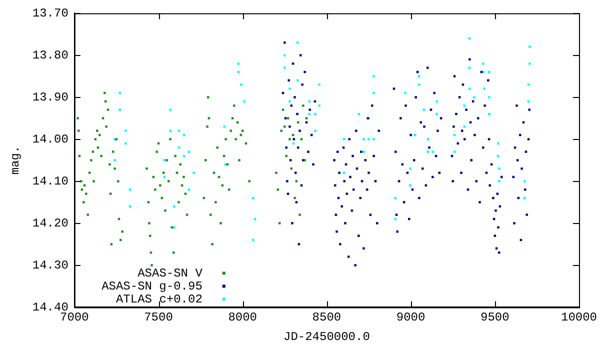  I want to click on x-tick-label: 9000, so click(411, 317).